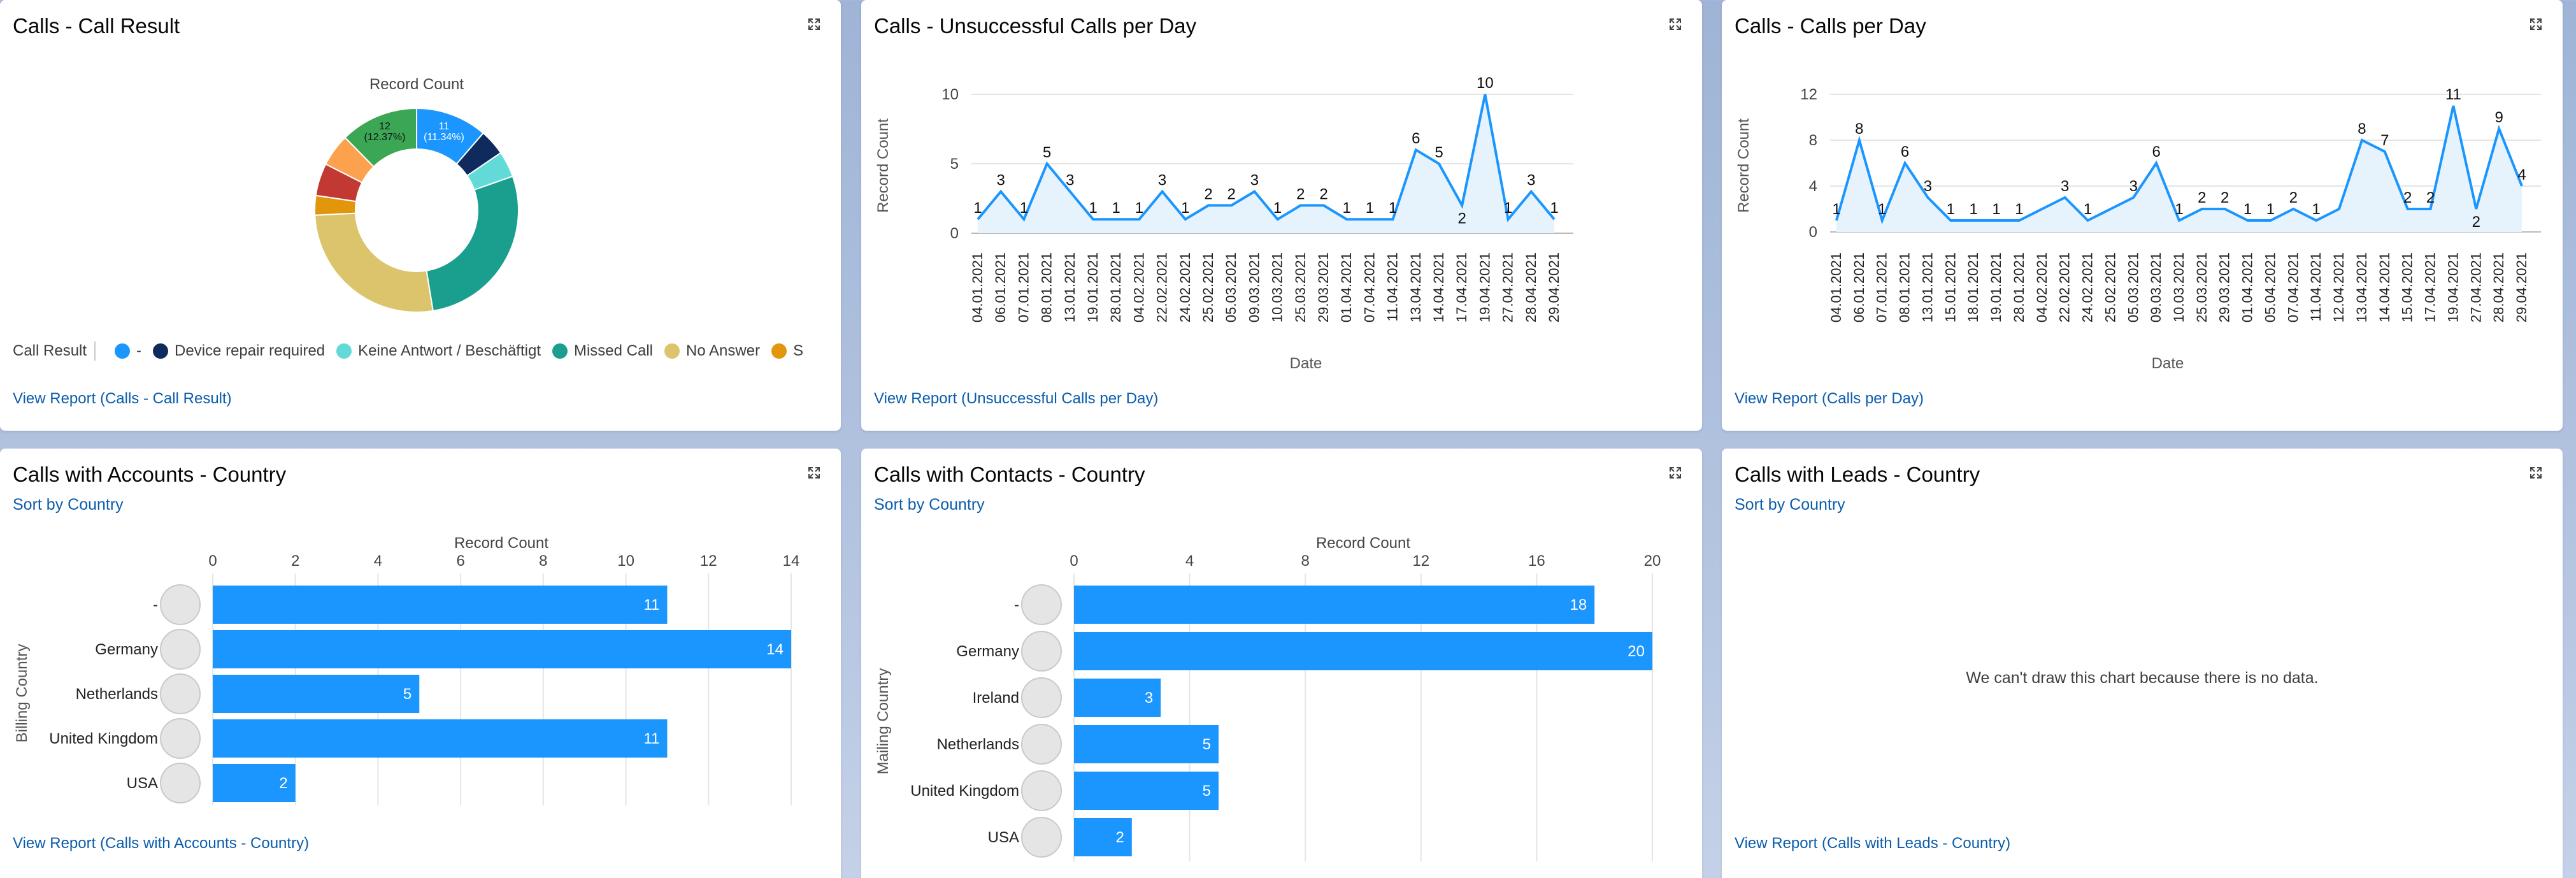  I want to click on slice-label-pct: (11.34%), so click(444, 137).